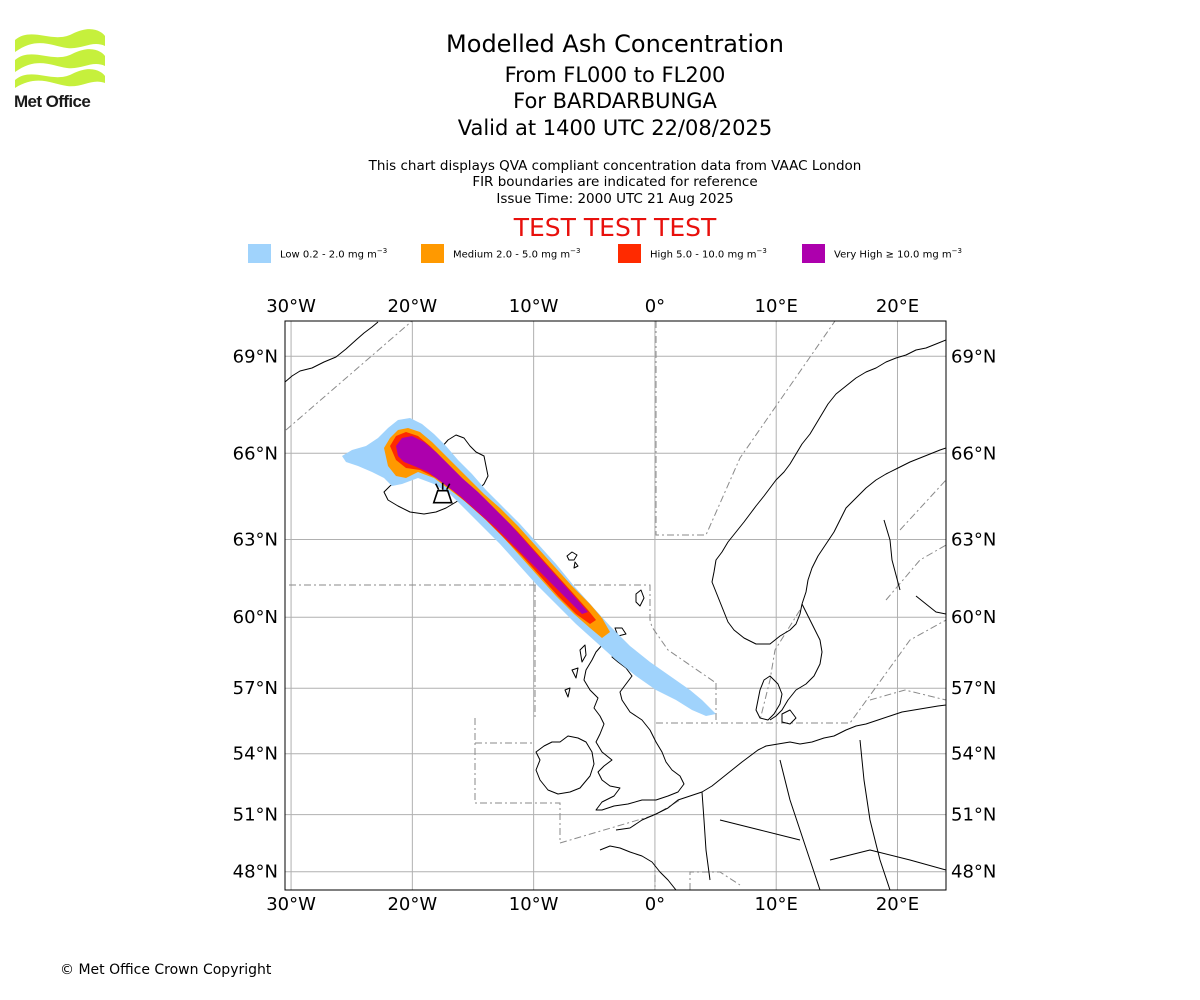 This screenshot has height=1000, width=1200. What do you see at coordinates (52, 101) in the screenshot?
I see `met-office-wordmark: Met Office` at bounding box center [52, 101].